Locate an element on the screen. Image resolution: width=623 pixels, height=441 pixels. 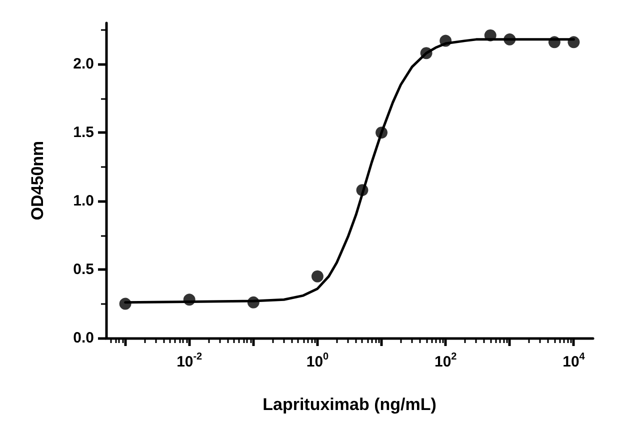
y-tick-label: 1.0 is located at coordinates (83, 201).